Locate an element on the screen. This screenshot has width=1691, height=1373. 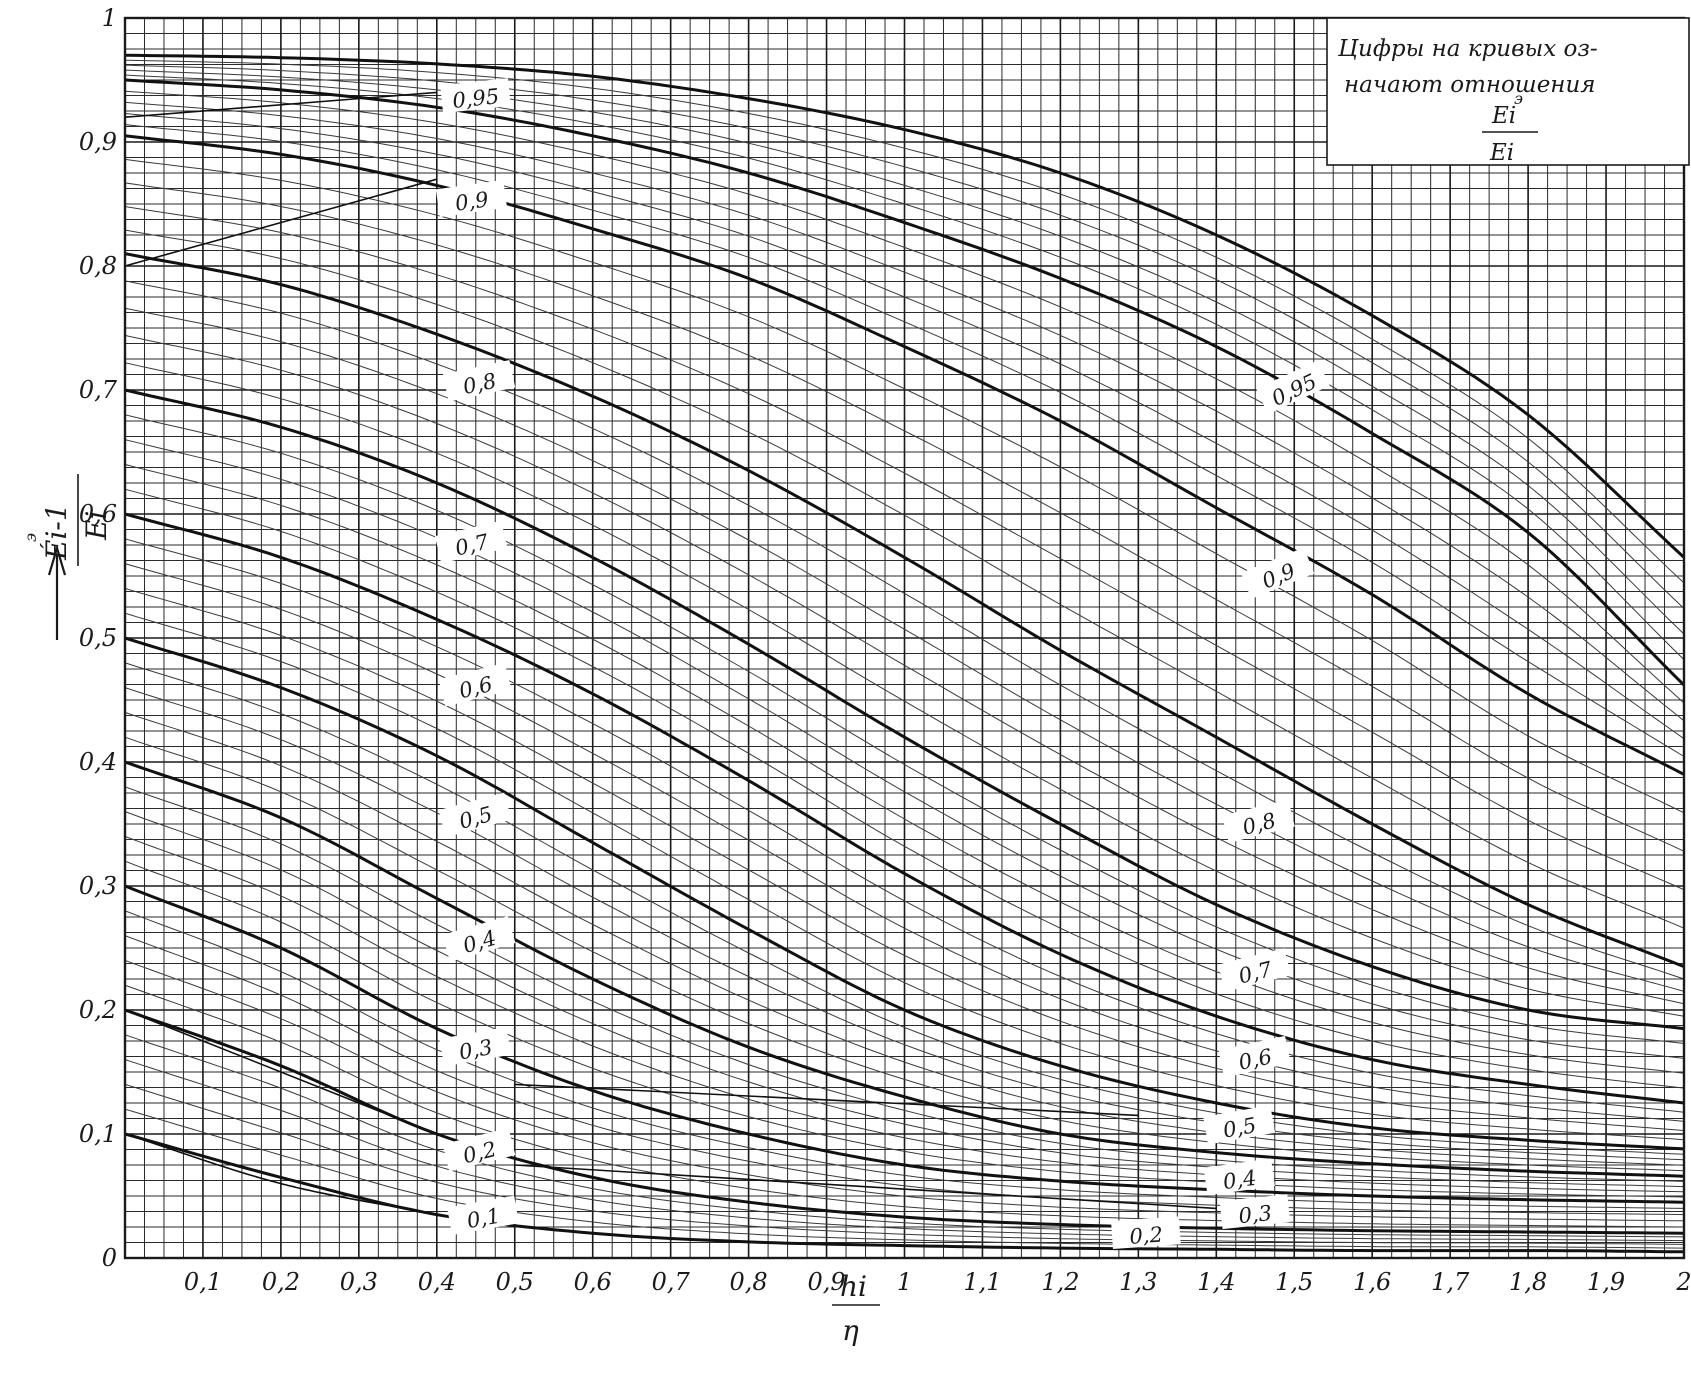
x-tick-label: 0,5 is located at coordinates (515, 1282).